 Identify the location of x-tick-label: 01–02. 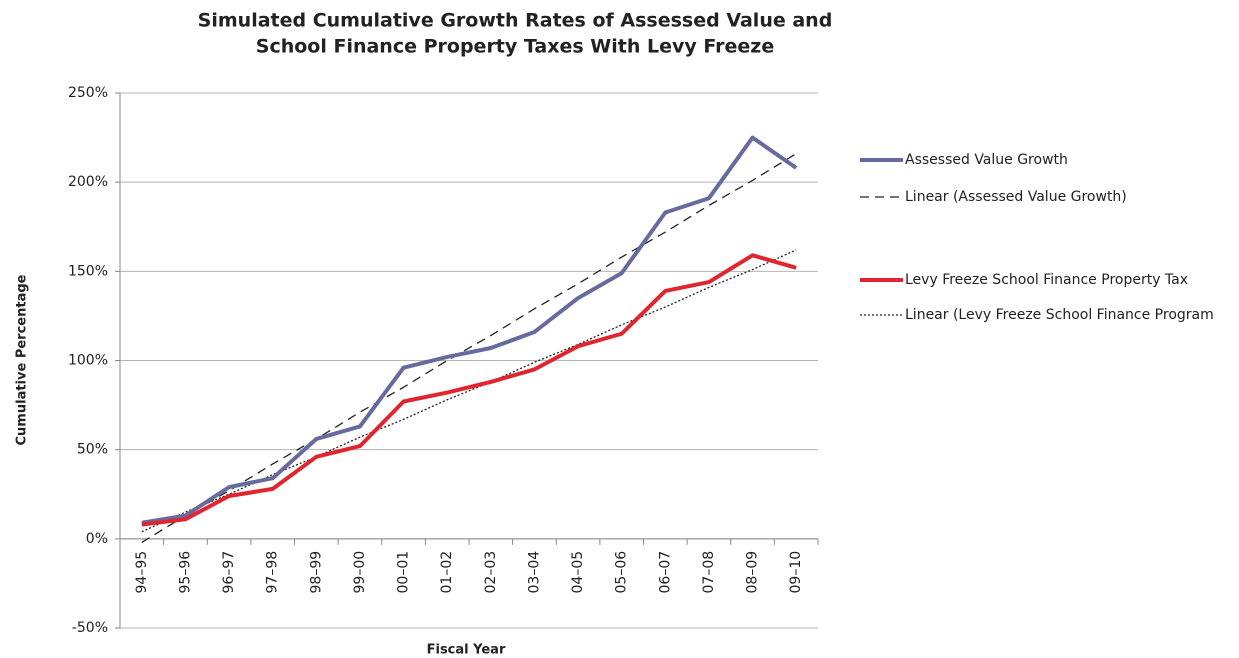
(447, 572).